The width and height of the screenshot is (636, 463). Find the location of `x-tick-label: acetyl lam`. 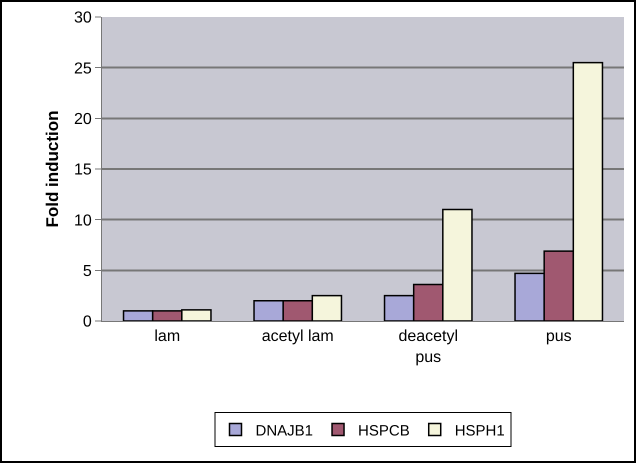

x-tick-label: acetyl lam is located at coordinates (298, 337).